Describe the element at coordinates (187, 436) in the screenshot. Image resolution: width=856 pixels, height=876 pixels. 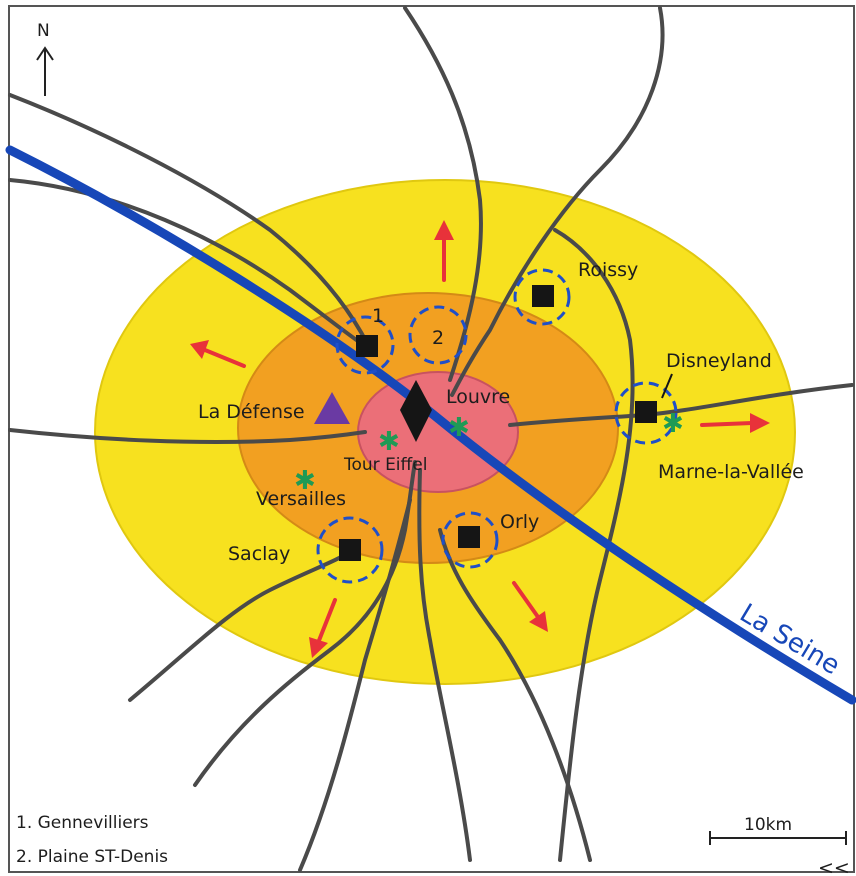
I see `road-west` at that location.